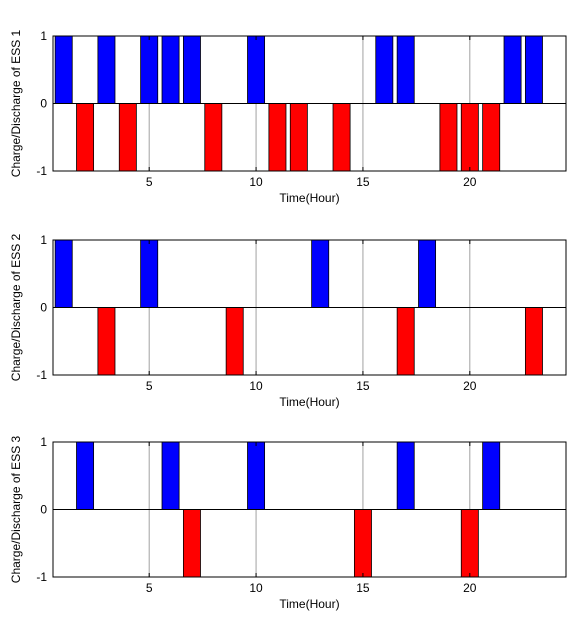 The width and height of the screenshot is (579, 623). What do you see at coordinates (16, 509) in the screenshot?
I see `y-axis-label: Charge/Discharge of ESS 3` at bounding box center [16, 509].